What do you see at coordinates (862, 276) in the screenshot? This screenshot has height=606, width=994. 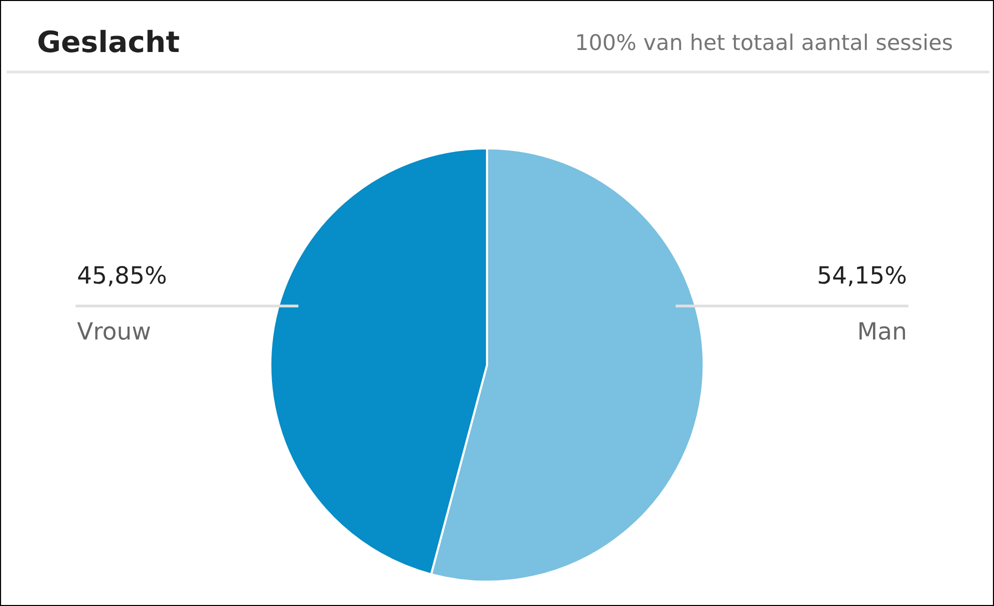 I see `data-label: 54,15%` at bounding box center [862, 276].